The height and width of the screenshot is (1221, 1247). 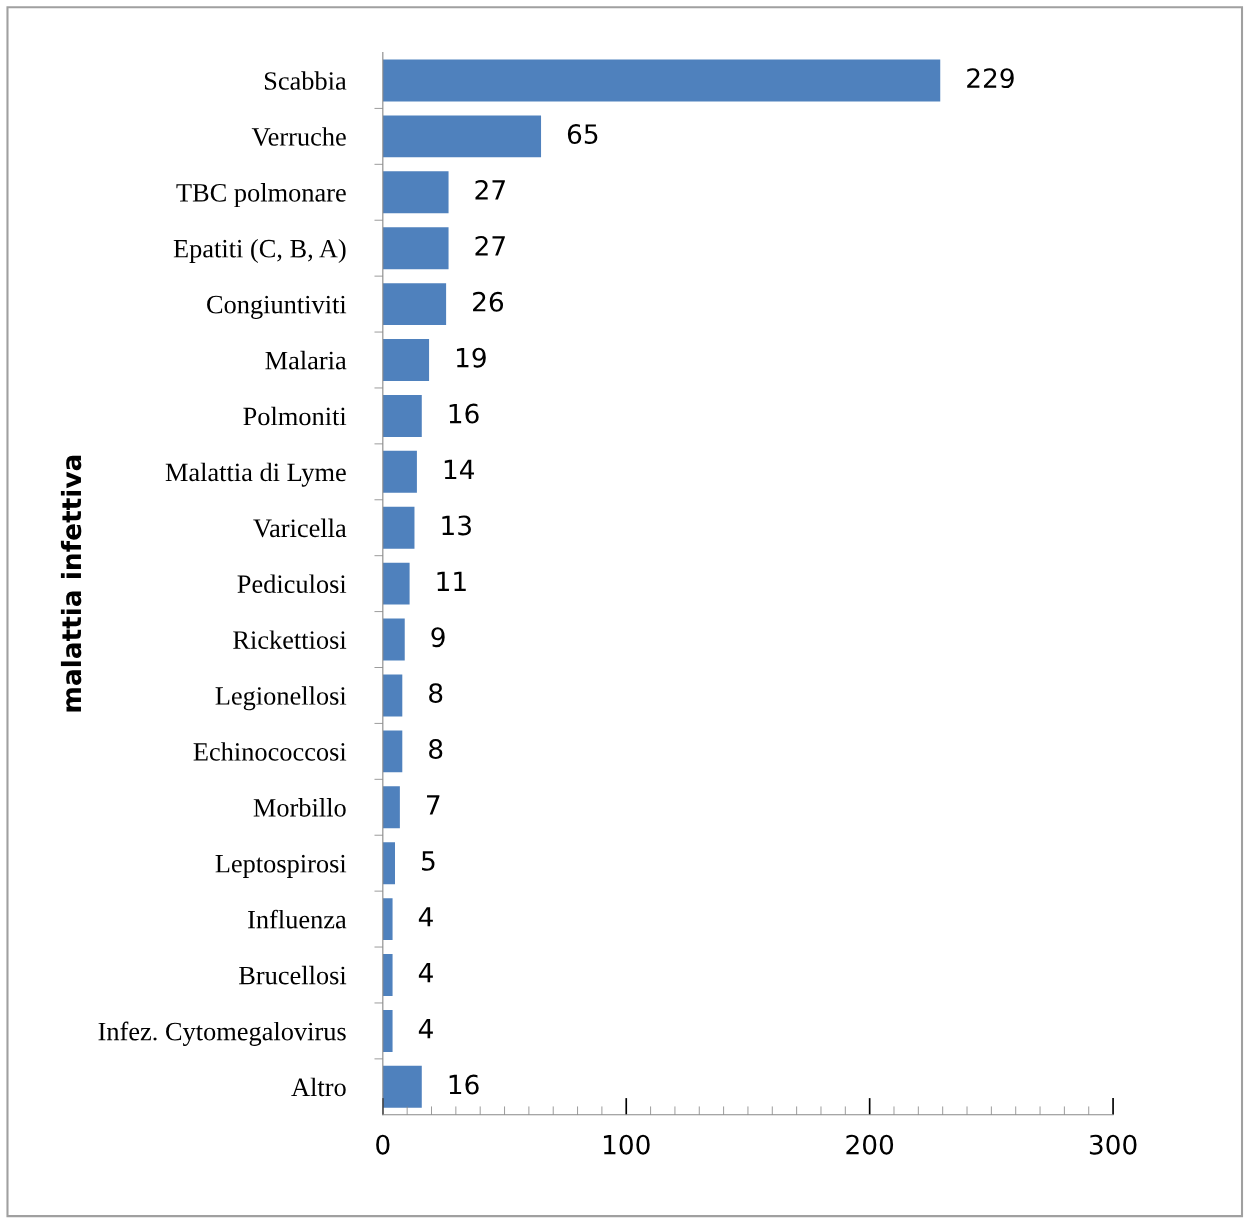 What do you see at coordinates (300, 528) in the screenshot?
I see `y-tick-label: Varicella` at bounding box center [300, 528].